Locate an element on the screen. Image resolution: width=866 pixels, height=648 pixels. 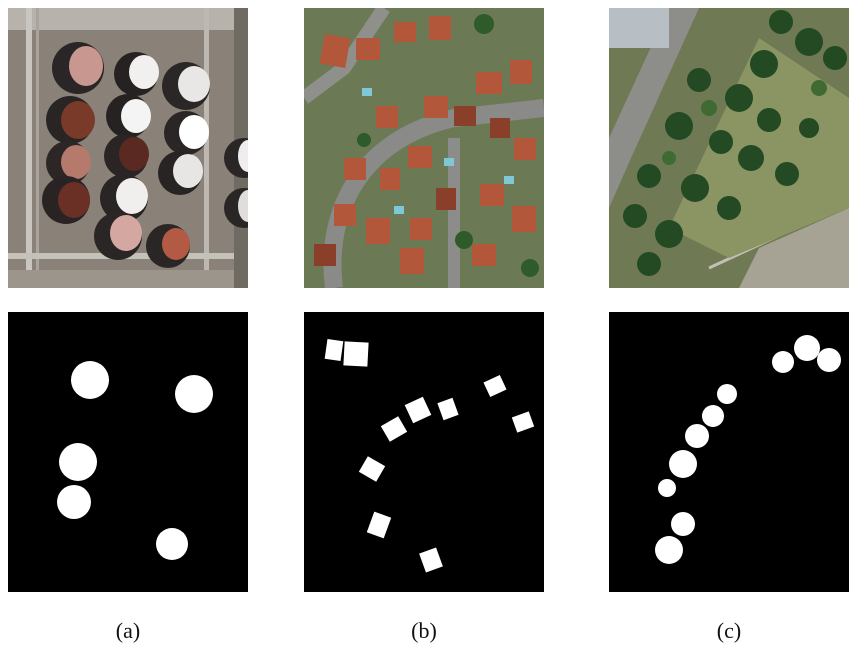
mask-trees is located at coordinates (729, 452).